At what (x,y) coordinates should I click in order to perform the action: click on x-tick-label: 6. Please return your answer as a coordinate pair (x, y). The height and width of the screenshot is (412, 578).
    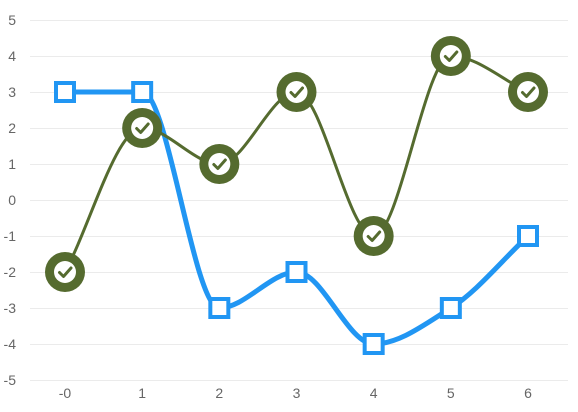
    Looking at the image, I should click on (528, 393).